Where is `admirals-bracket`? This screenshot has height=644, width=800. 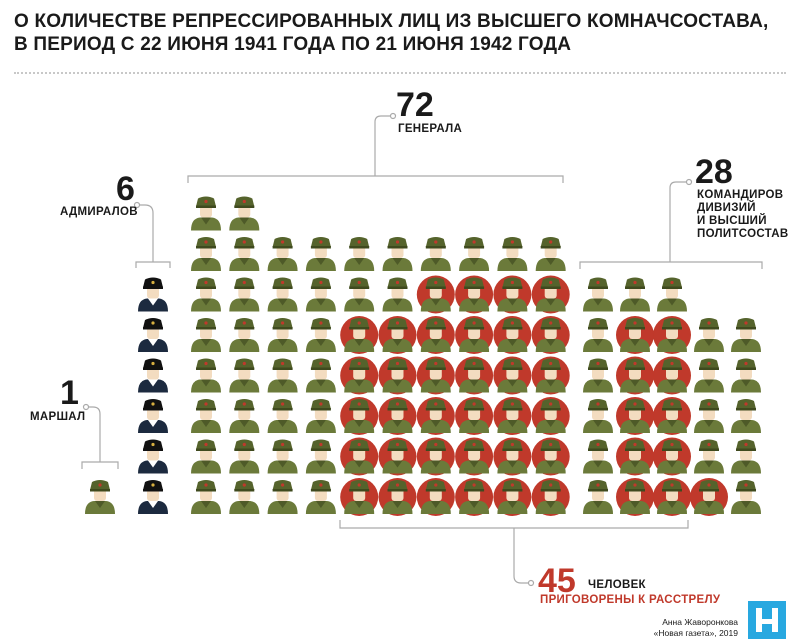
admirals-bracket is located at coordinates (153, 264).